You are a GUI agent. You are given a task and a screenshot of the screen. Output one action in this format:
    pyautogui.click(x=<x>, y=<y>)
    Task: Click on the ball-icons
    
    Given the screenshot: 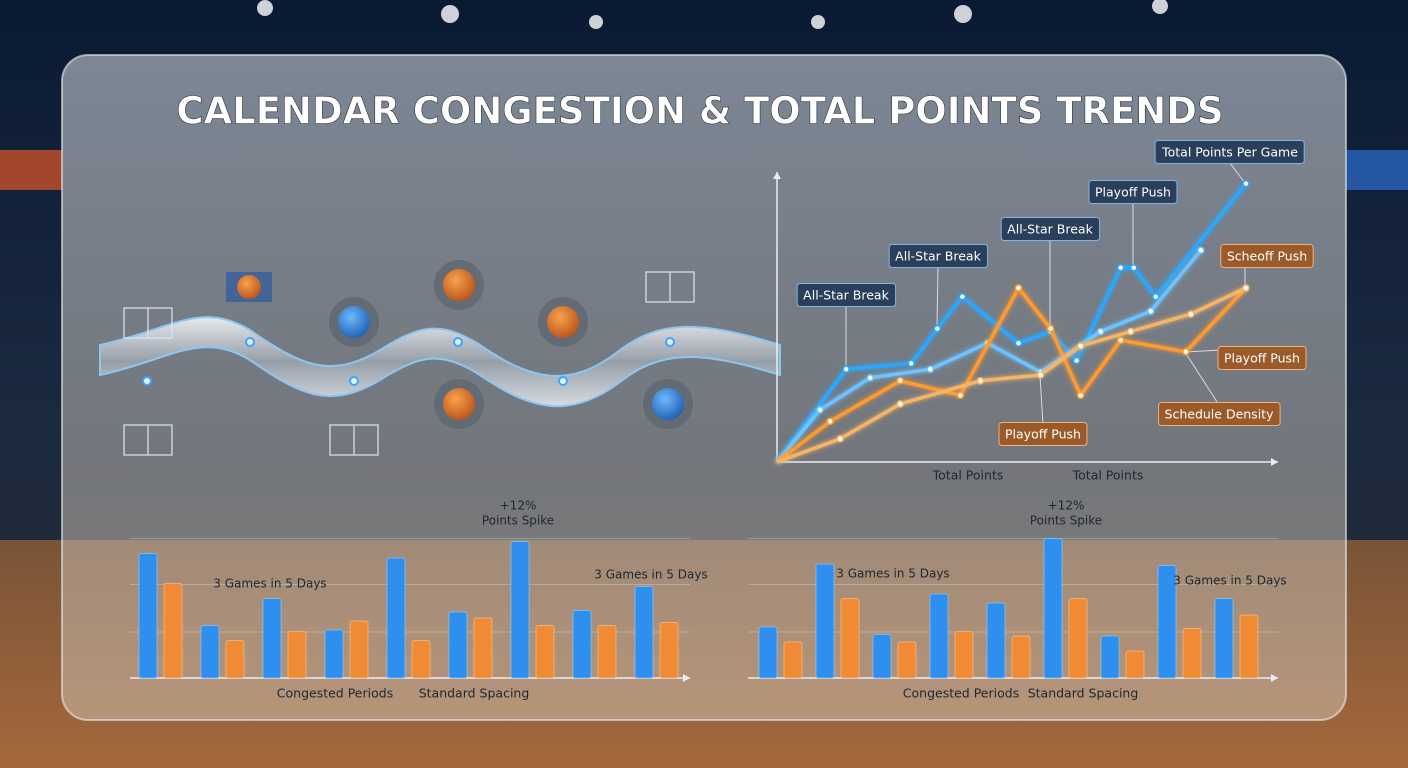 What is the action you would take?
    pyautogui.click(x=409, y=358)
    